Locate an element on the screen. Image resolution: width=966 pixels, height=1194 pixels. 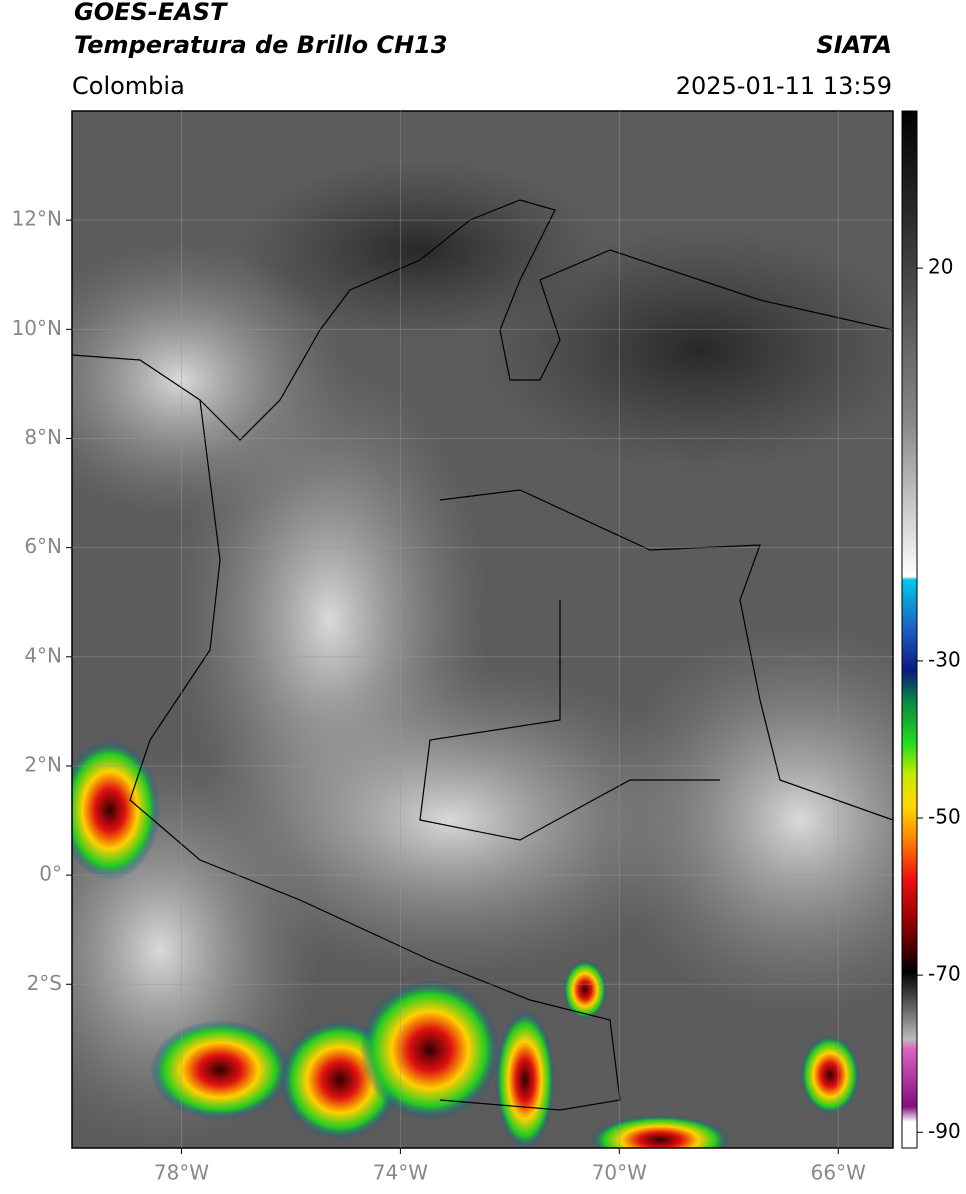
y-tick-label: 8°N is located at coordinates (43, 437).